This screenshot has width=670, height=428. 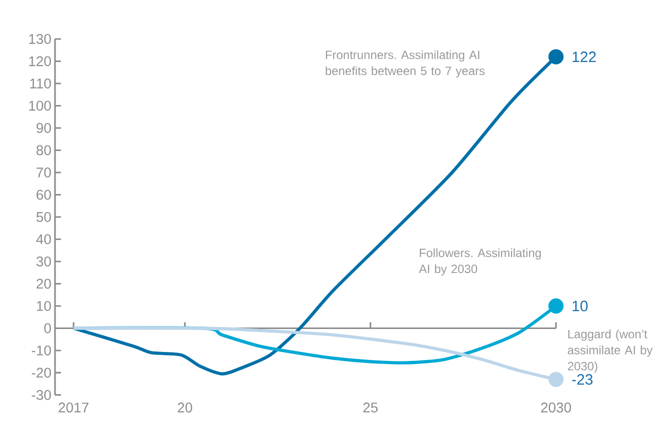 What do you see at coordinates (584, 57) in the screenshot?
I see `data-label: 122` at bounding box center [584, 57].